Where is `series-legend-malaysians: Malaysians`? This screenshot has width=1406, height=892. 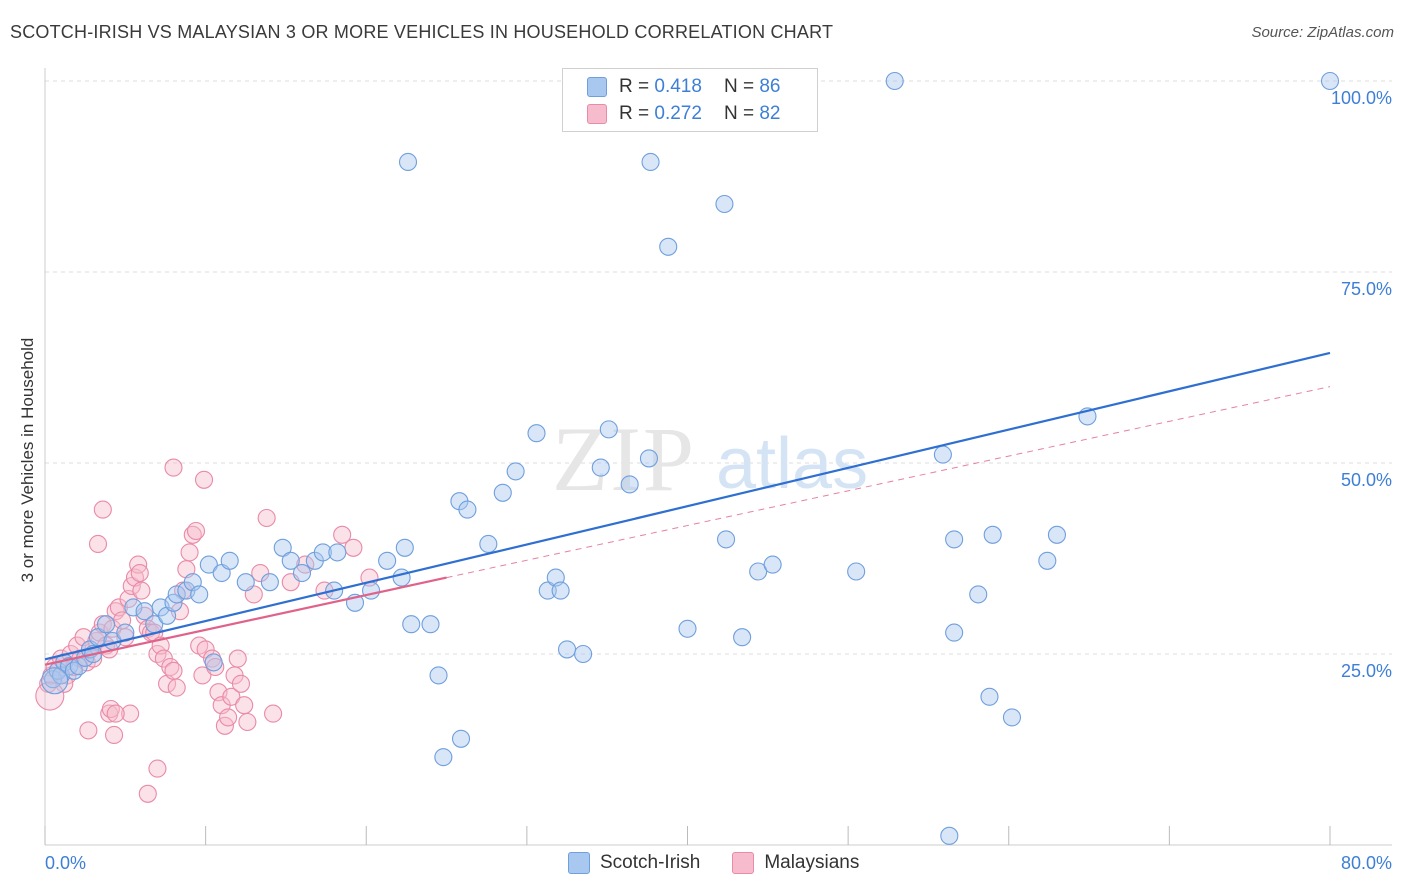
series-legend-malaysians: Malaysians is located at coordinates (795, 863).